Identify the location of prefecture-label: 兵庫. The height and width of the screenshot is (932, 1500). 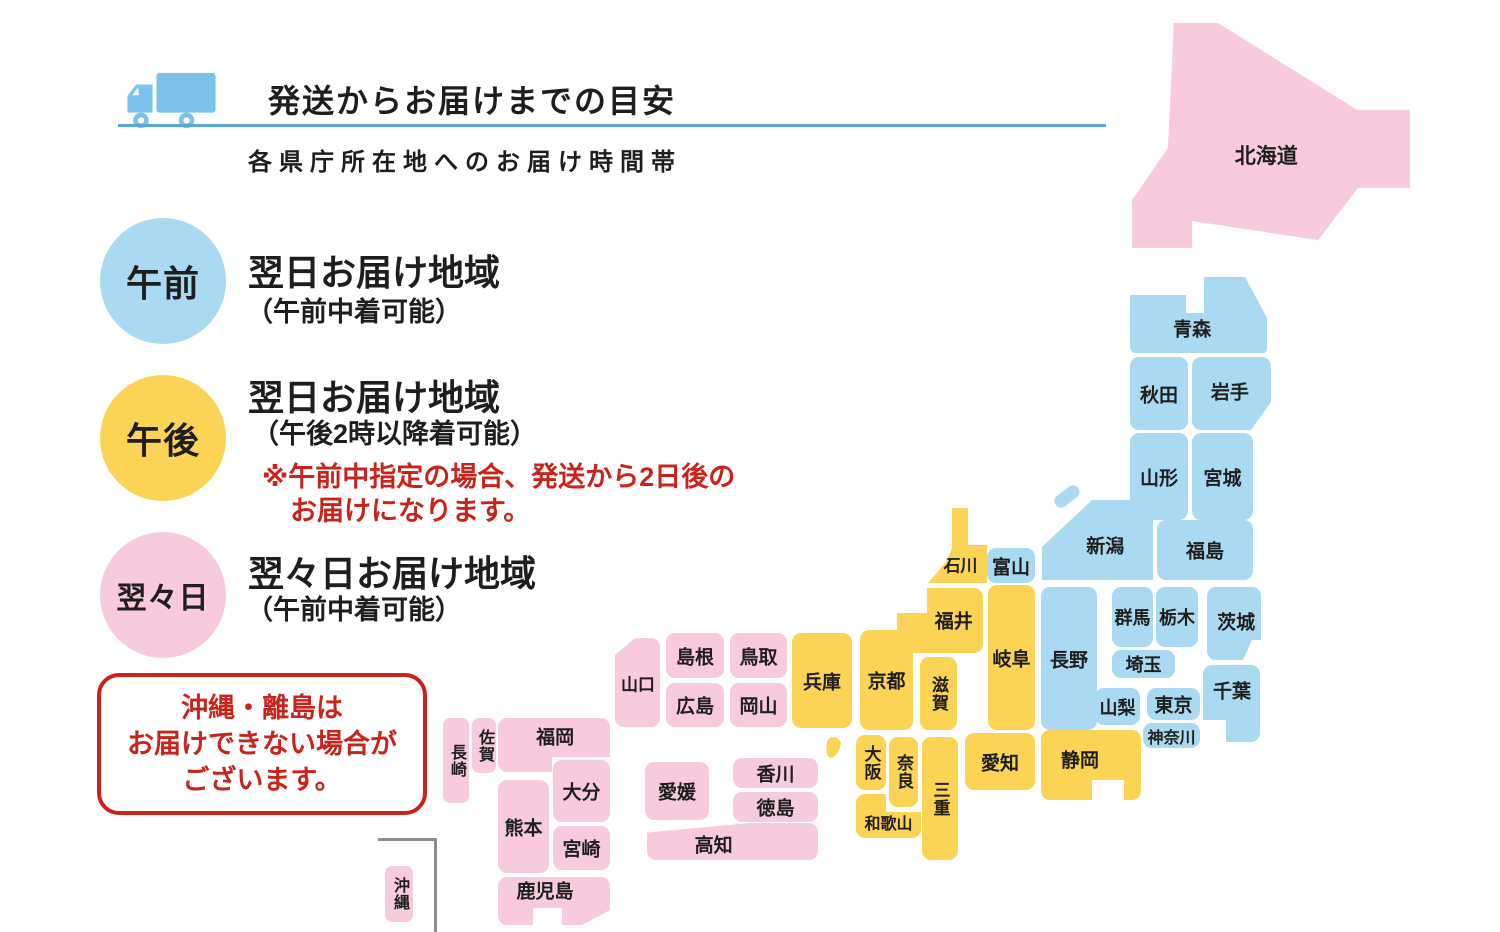
(822, 682).